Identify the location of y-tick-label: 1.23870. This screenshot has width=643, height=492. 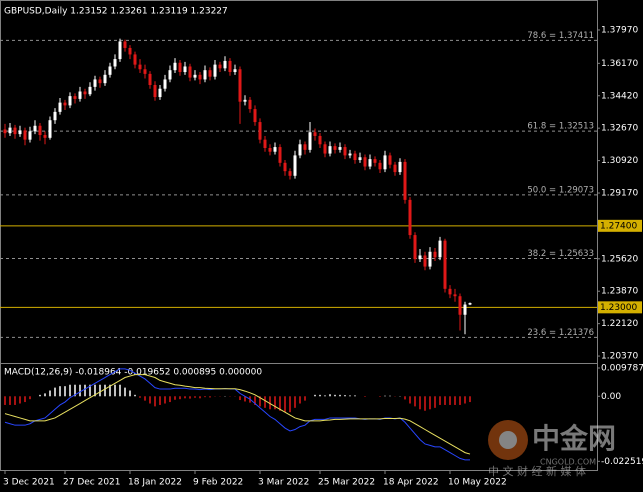
(619, 292).